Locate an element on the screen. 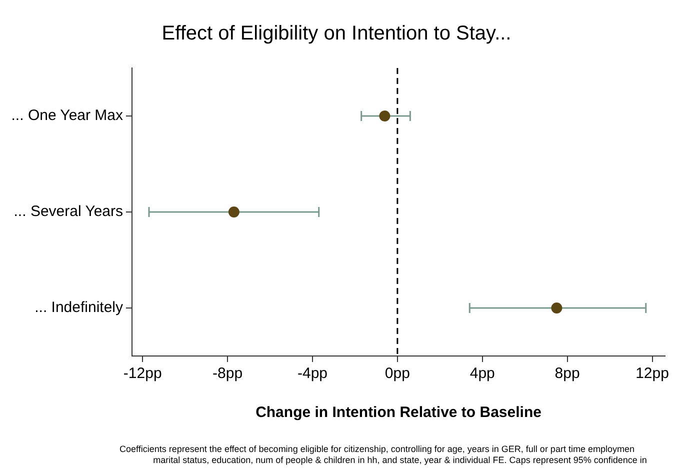  text: marital status, education, num of people & children in hh, and state, year & individual FE. Caps represent 95% confidence in is located at coordinates (400, 460).